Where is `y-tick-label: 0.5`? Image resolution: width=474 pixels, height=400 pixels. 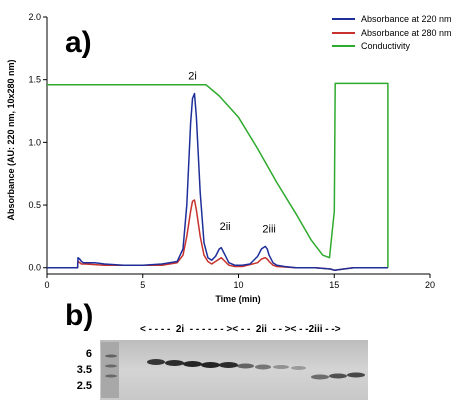
y-tick-label: 0.5 is located at coordinates (34, 205).